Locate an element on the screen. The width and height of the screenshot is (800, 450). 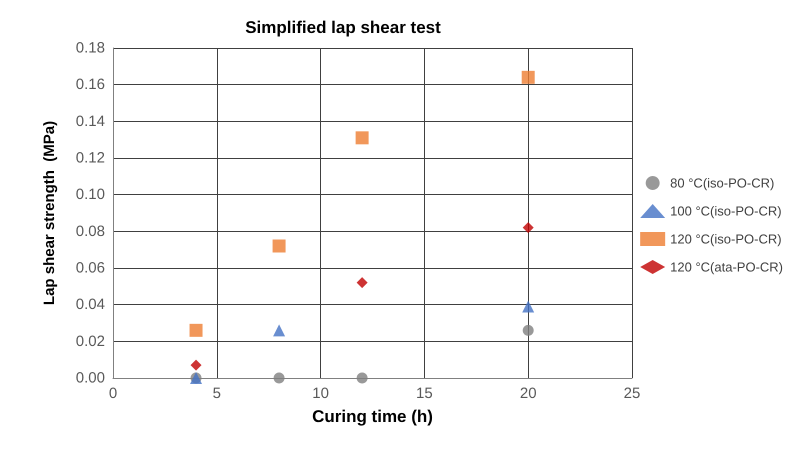
legend-label: 100 °C(iso-PO-CR) is located at coordinates (726, 211).